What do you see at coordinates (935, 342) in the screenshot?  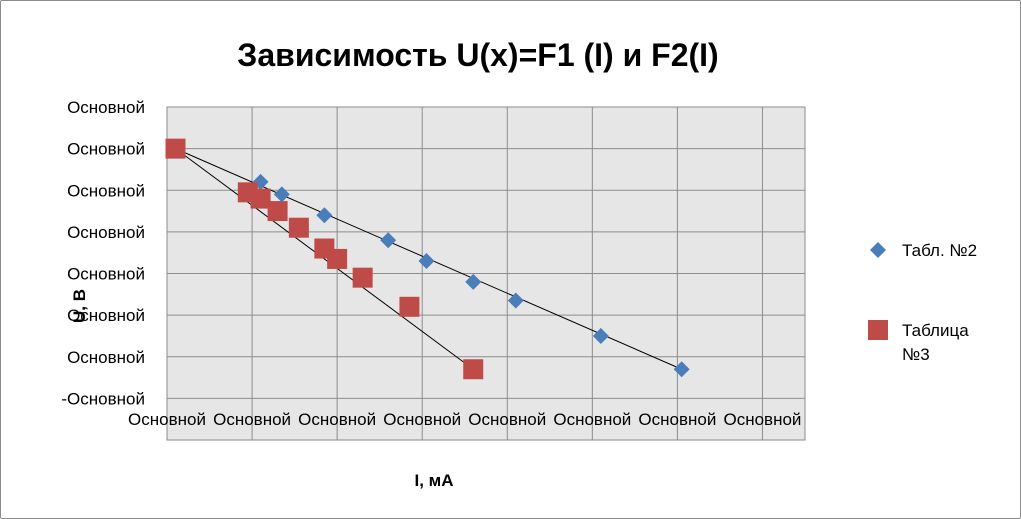 I see `legend-label: Таблица №3` at bounding box center [935, 342].